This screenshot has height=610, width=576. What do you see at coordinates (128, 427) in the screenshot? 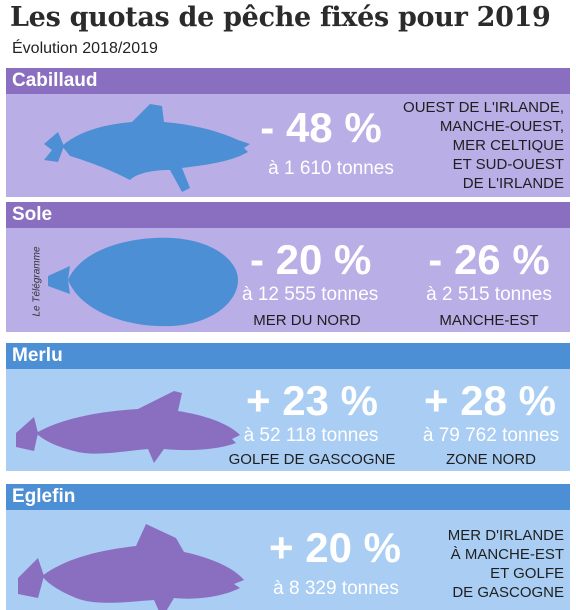
I see `hake-fish-icon` at bounding box center [128, 427].